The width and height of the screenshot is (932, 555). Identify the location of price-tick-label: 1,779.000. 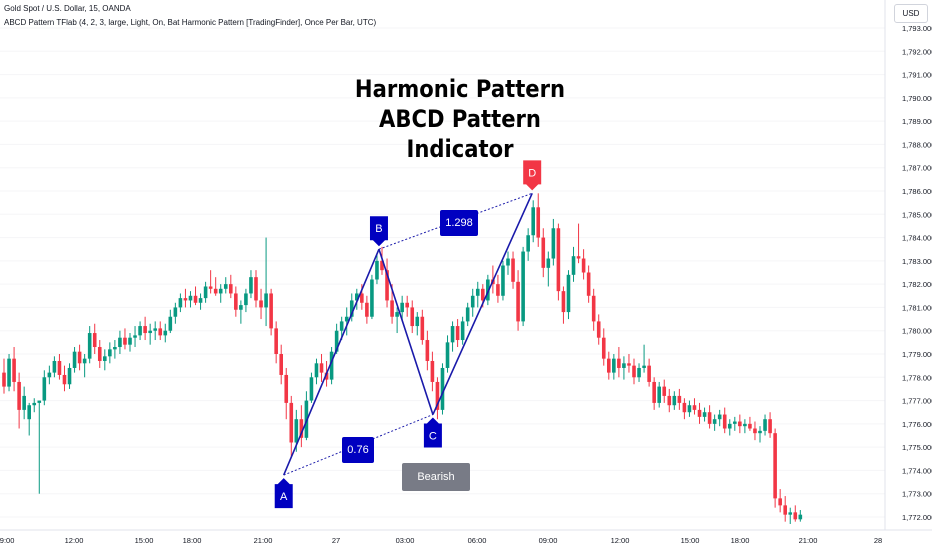
(917, 354).